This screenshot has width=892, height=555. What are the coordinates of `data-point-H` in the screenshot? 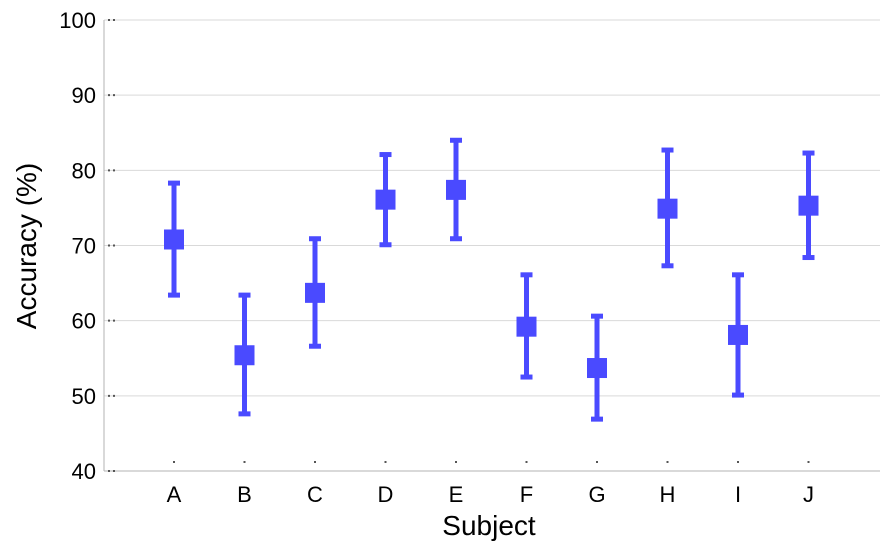 It's located at (667, 208).